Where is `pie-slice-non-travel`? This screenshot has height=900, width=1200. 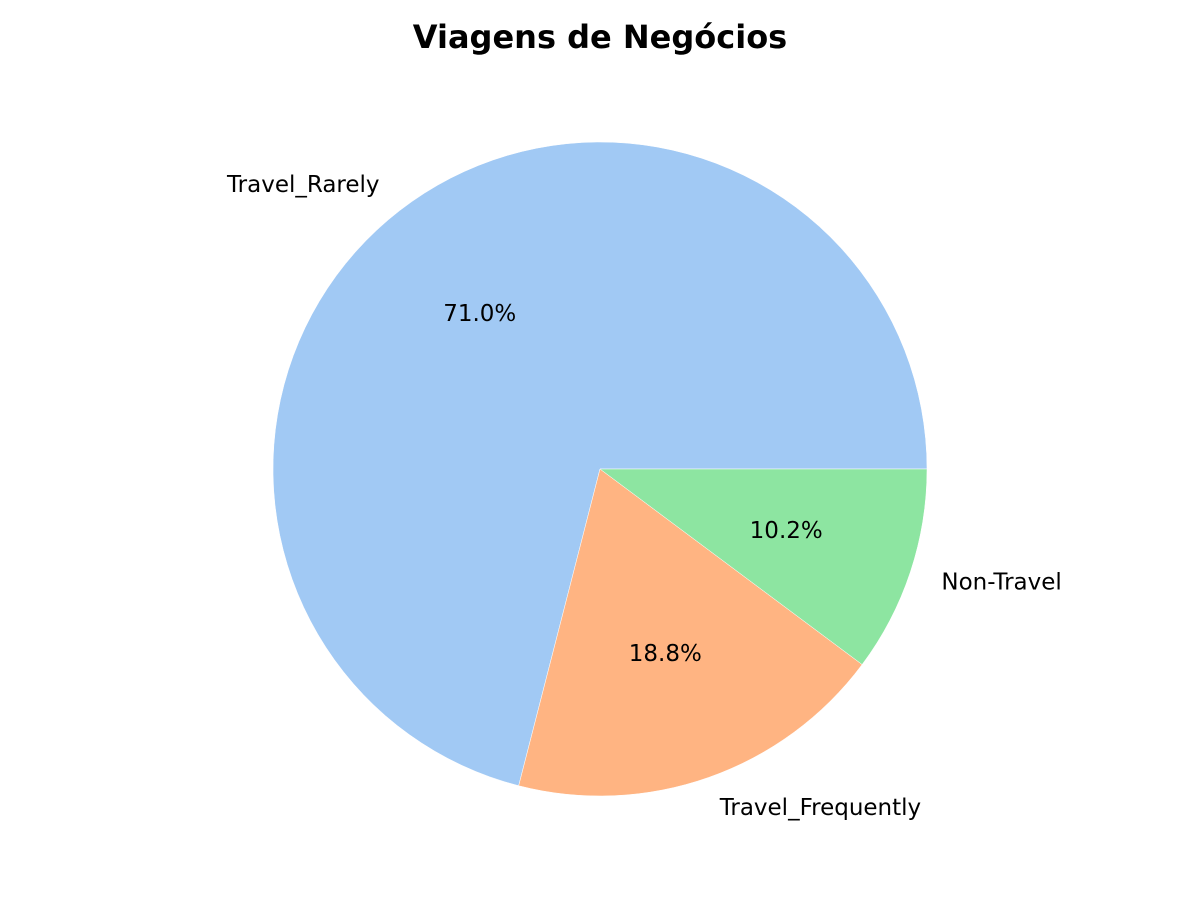 pie-slice-non-travel is located at coordinates (763, 566).